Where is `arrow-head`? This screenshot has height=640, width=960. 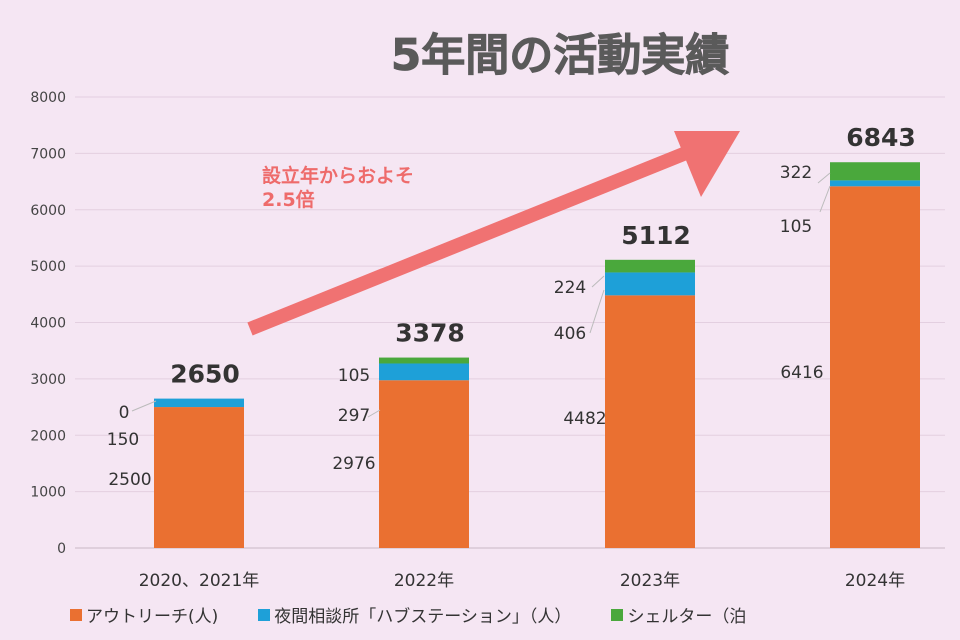 arrow-head is located at coordinates (707, 164).